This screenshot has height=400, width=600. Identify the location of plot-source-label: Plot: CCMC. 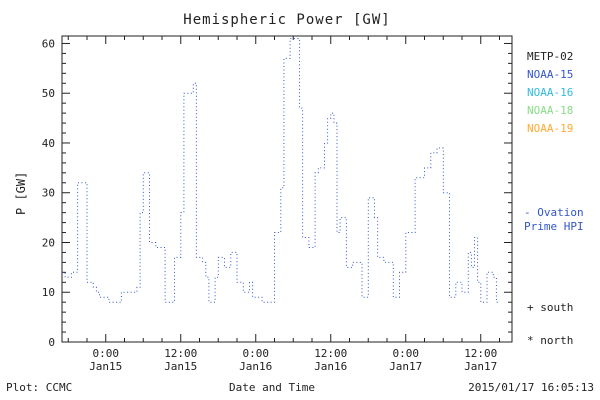
(39, 387).